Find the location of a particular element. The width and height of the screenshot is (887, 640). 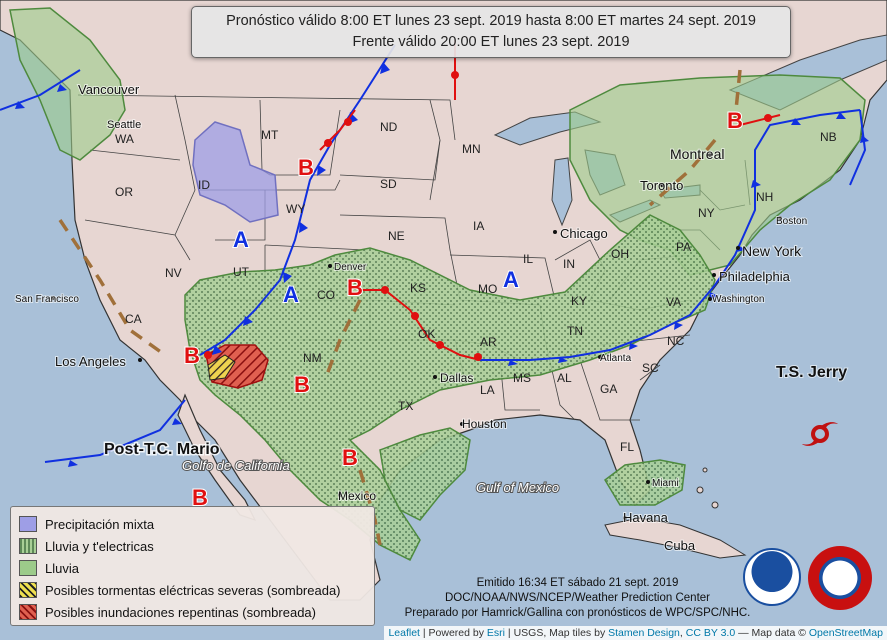

state-label-mt: MT is located at coordinates (270, 135).